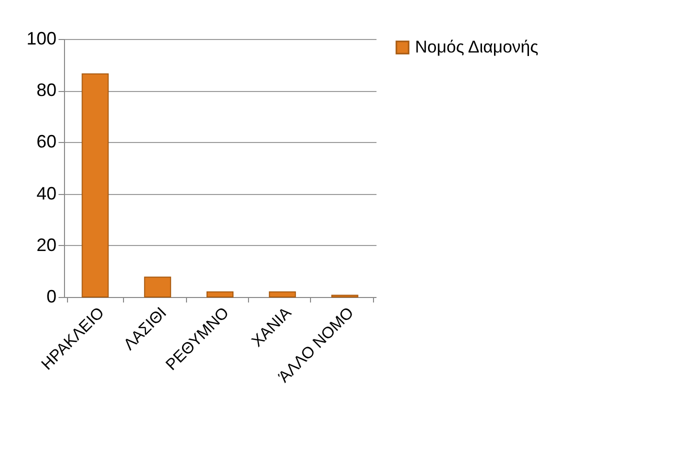  What do you see at coordinates (476, 47) in the screenshot?
I see `legend-label: Νομός Διαμονής` at bounding box center [476, 47].